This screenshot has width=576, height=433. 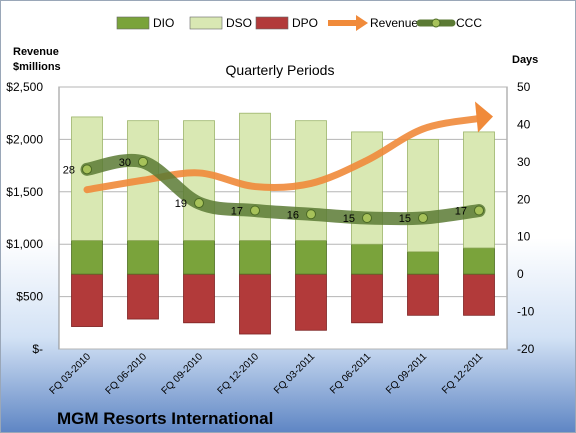 I want to click on x-axis-tick: FQ 06-2010, so click(x=127, y=374).